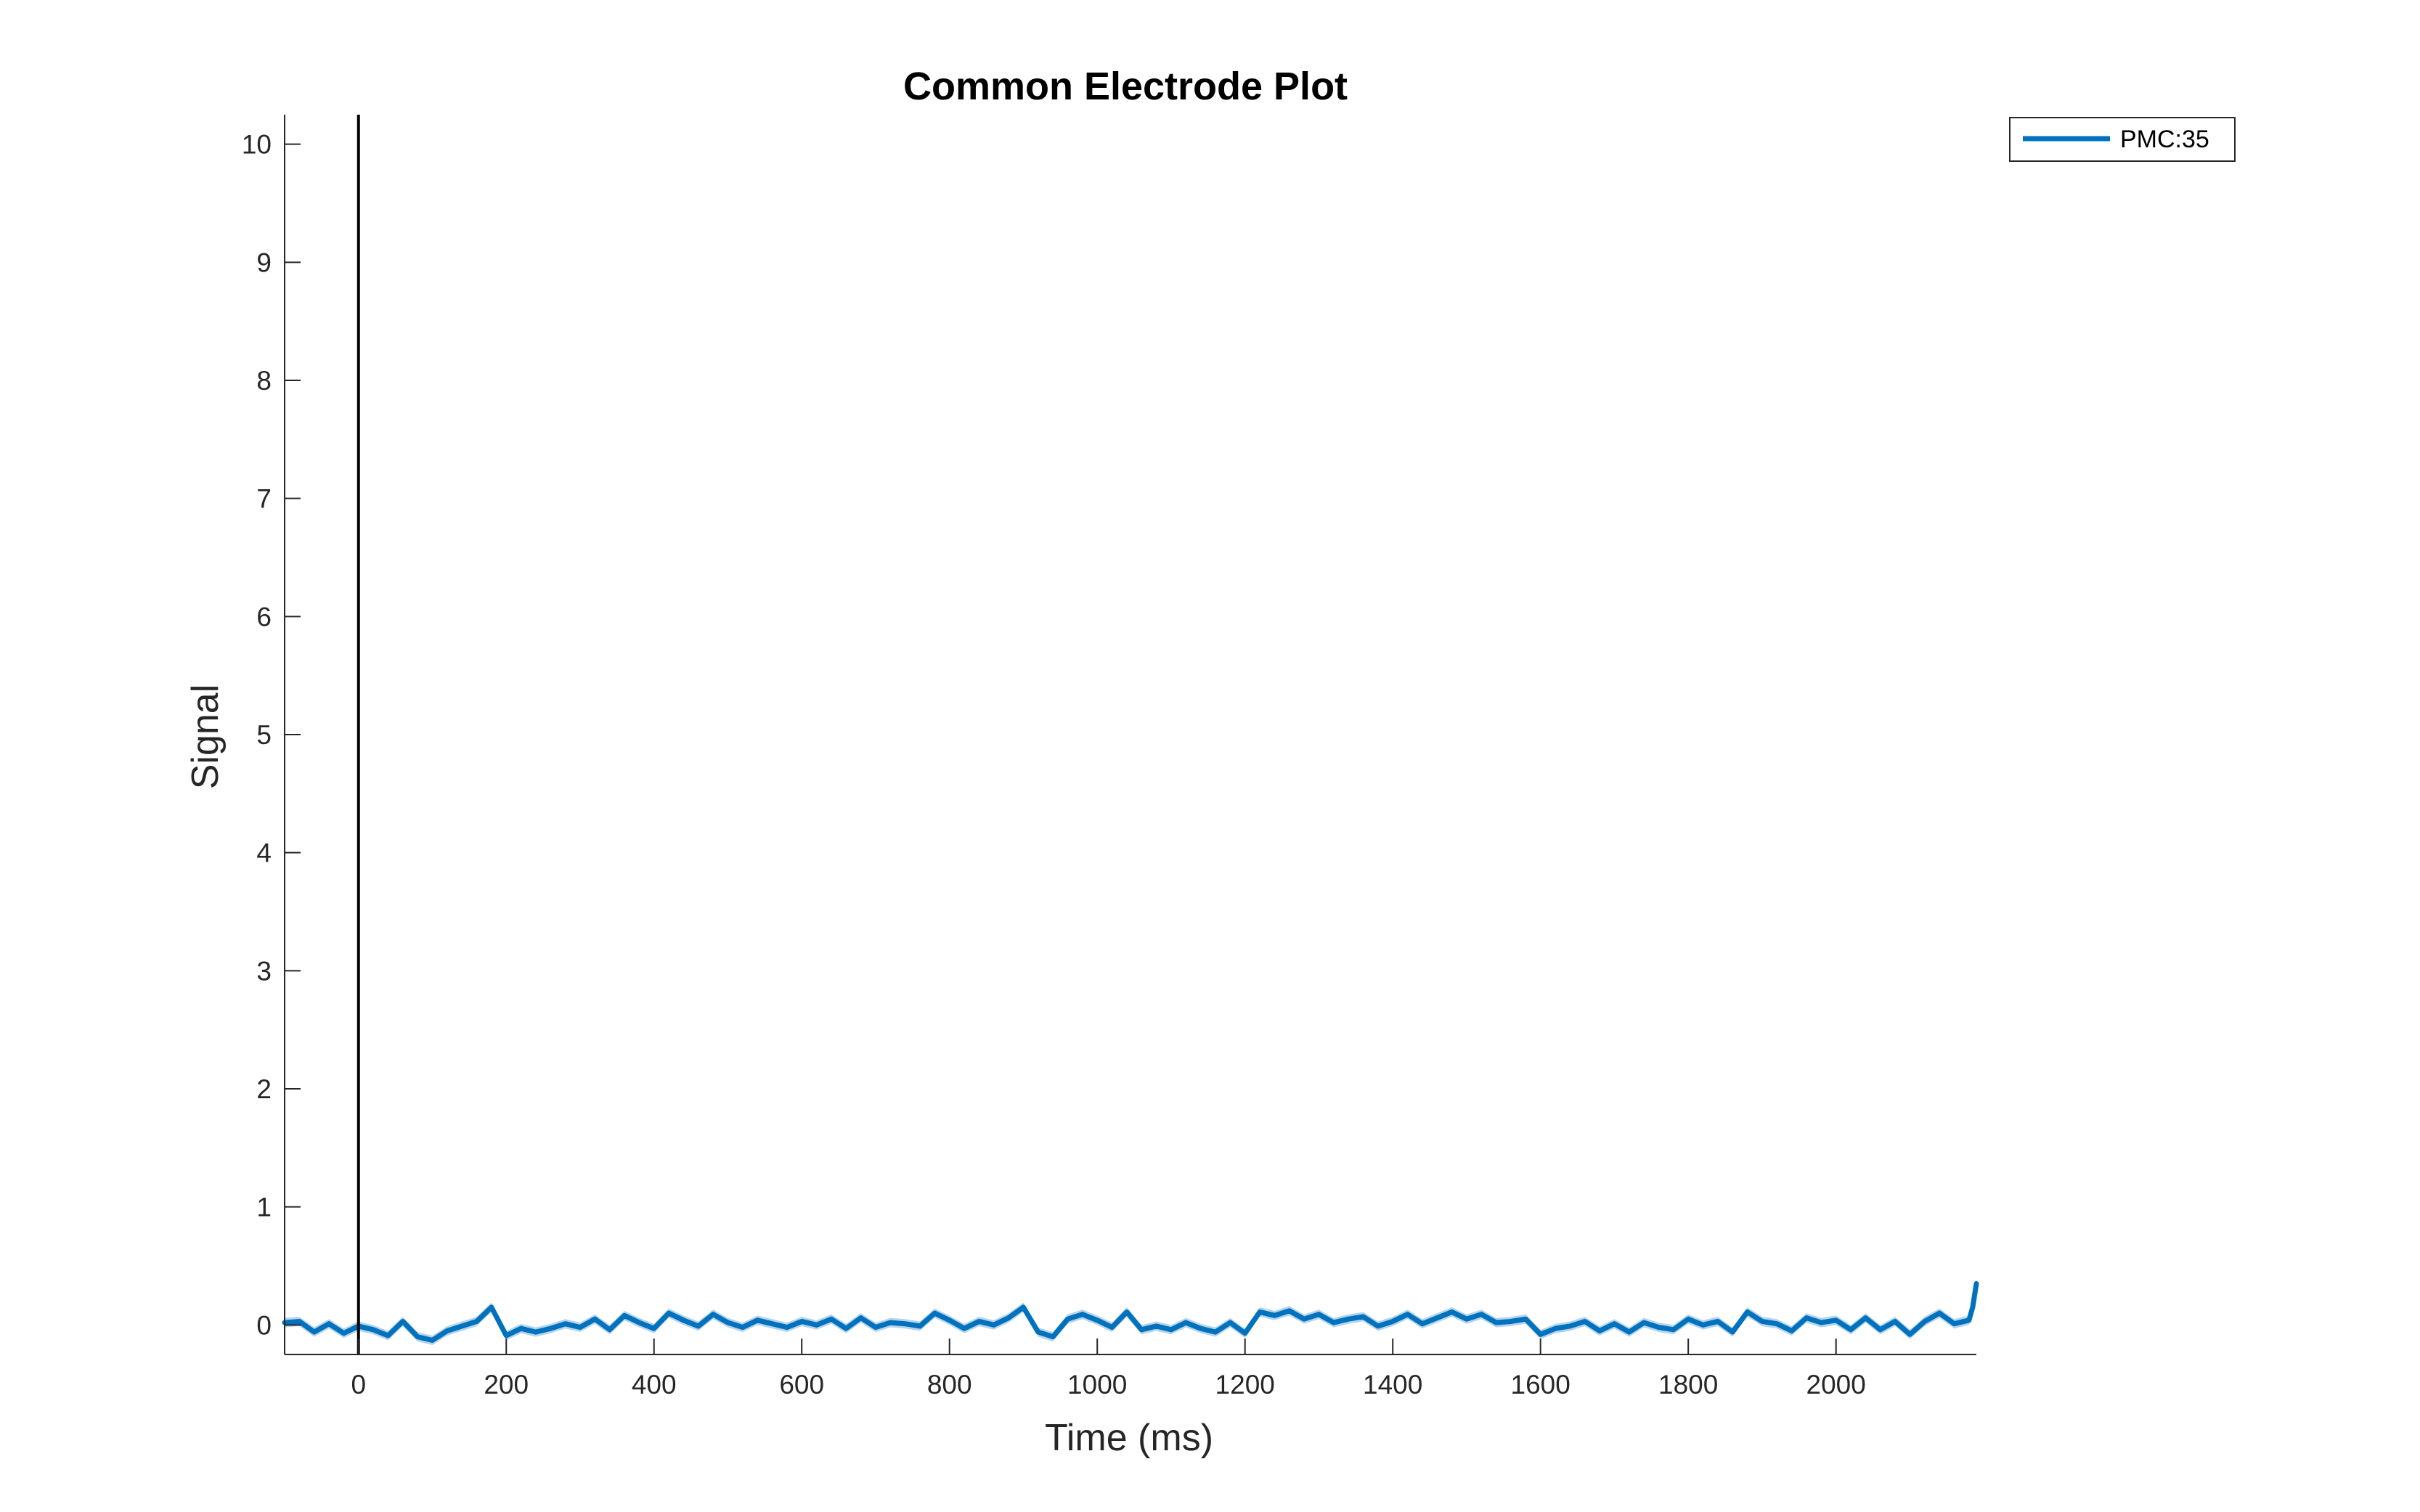 The height and width of the screenshot is (1512, 2420). Describe the element at coordinates (205, 737) in the screenshot. I see `y-axis-label: Signal` at that location.